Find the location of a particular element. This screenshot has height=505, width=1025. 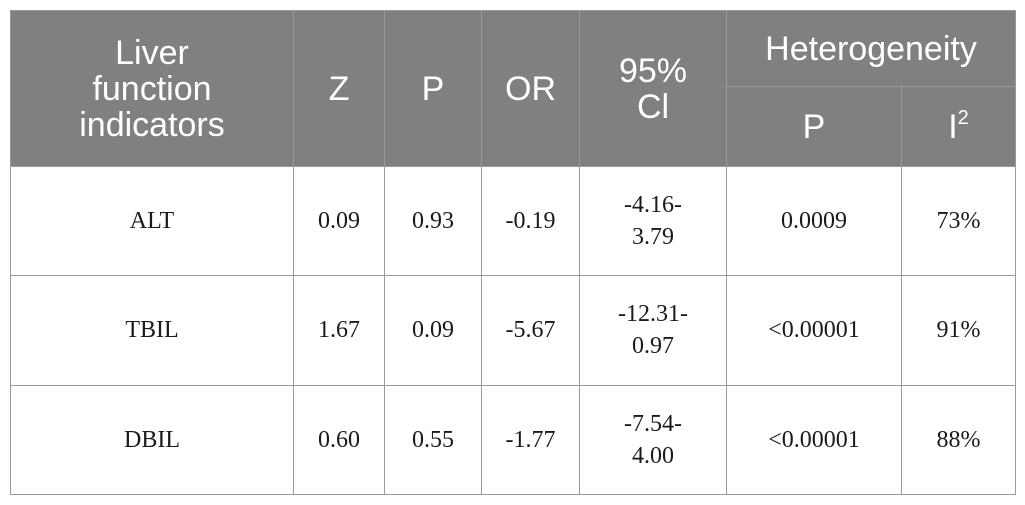

cell-ci: -7.54- 4.00 is located at coordinates (653, 440).